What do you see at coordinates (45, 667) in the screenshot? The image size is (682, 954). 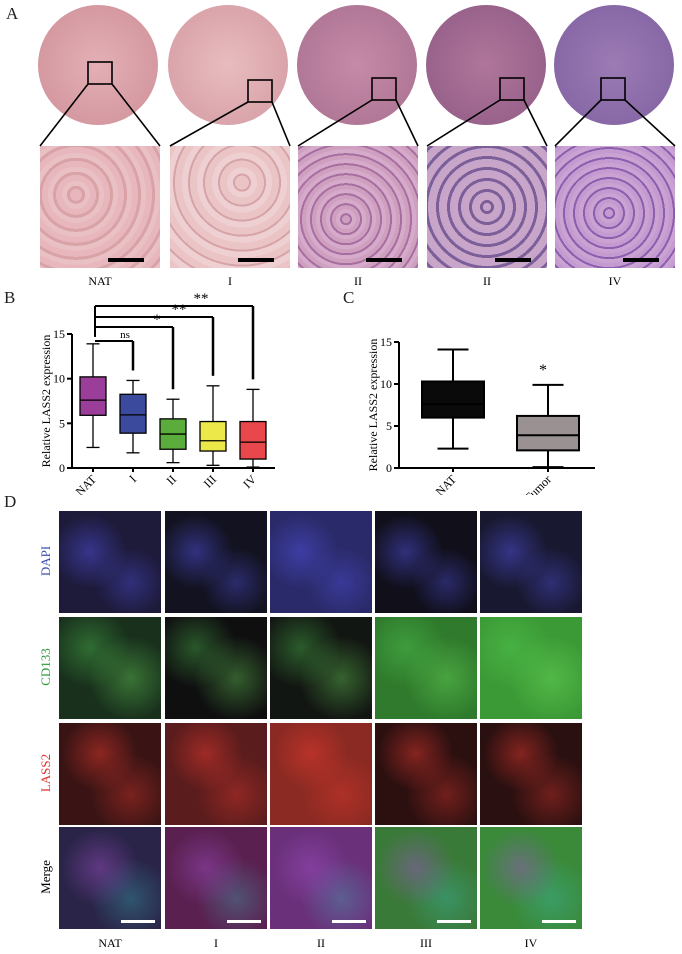 I see `row-label: CD133` at bounding box center [45, 667].